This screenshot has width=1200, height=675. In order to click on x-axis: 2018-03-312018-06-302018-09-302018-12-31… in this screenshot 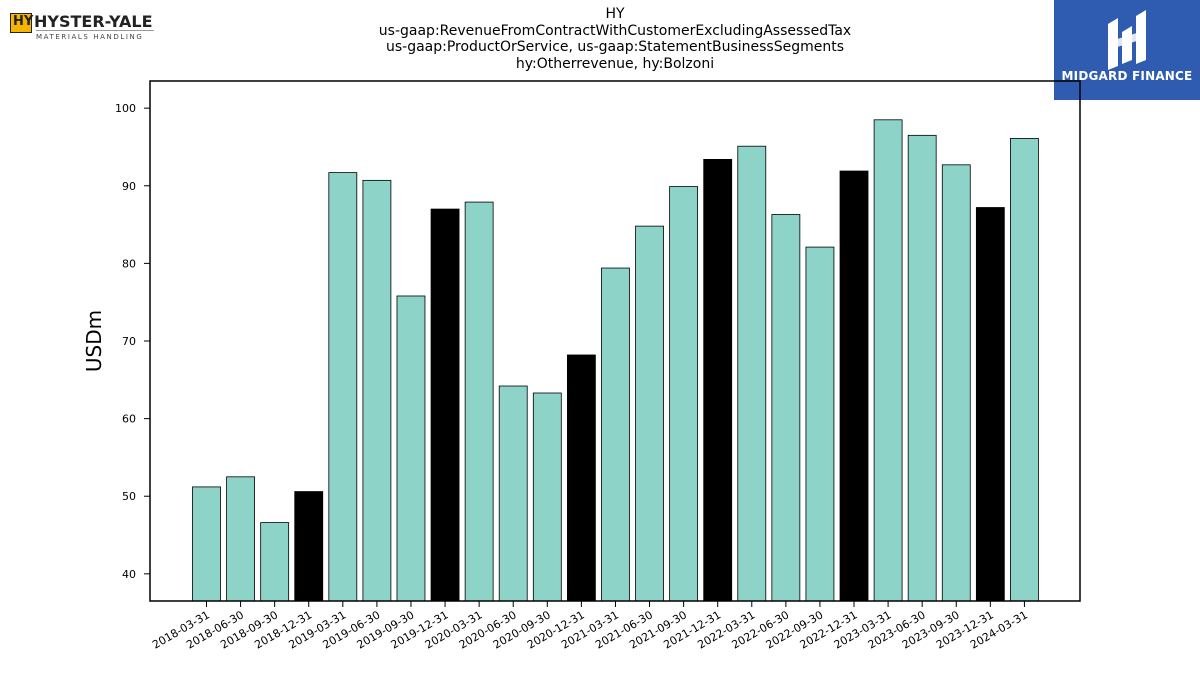, I will do `click(590, 626)`.